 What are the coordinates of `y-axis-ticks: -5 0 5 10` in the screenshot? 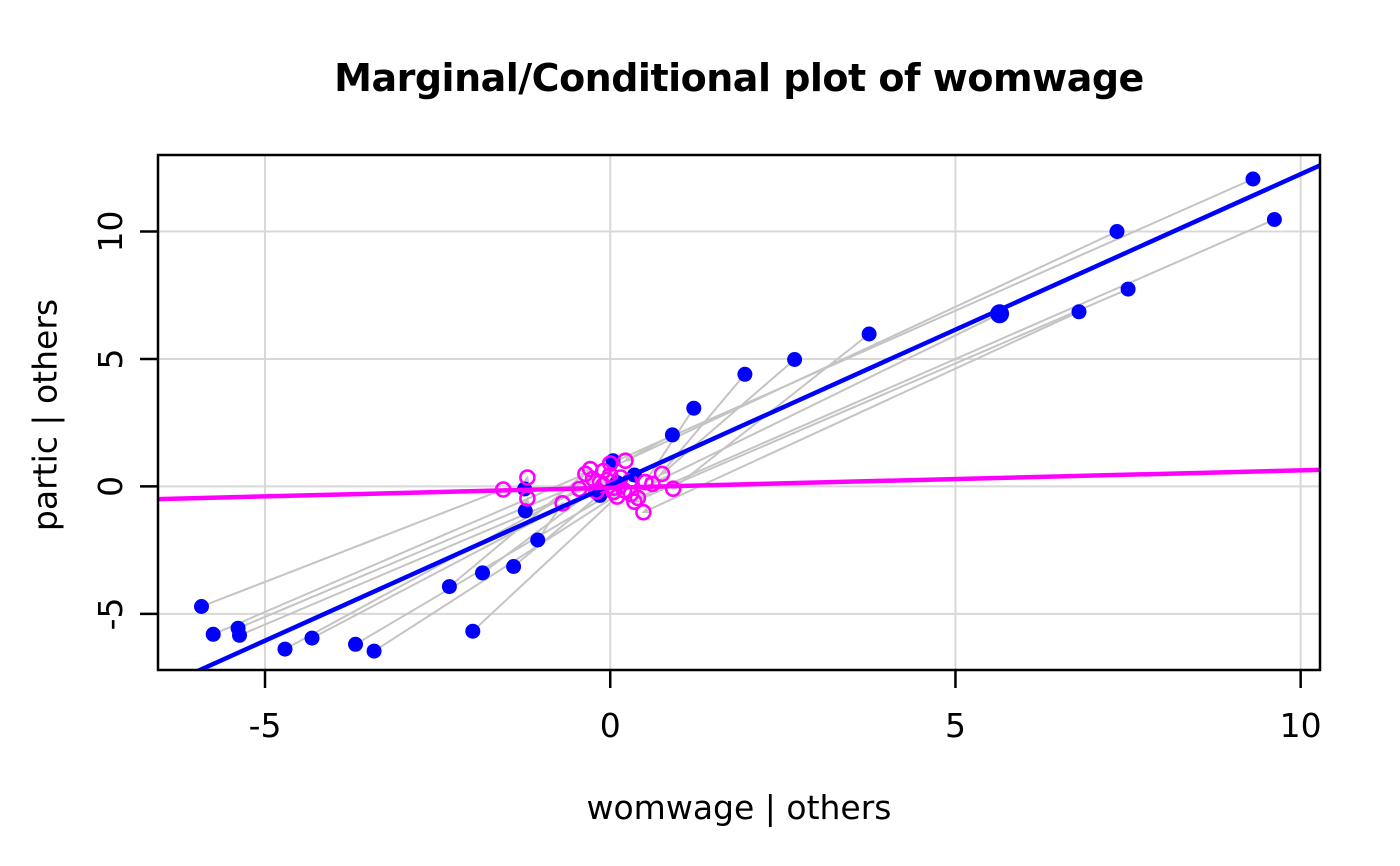 It's located at (124, 420).